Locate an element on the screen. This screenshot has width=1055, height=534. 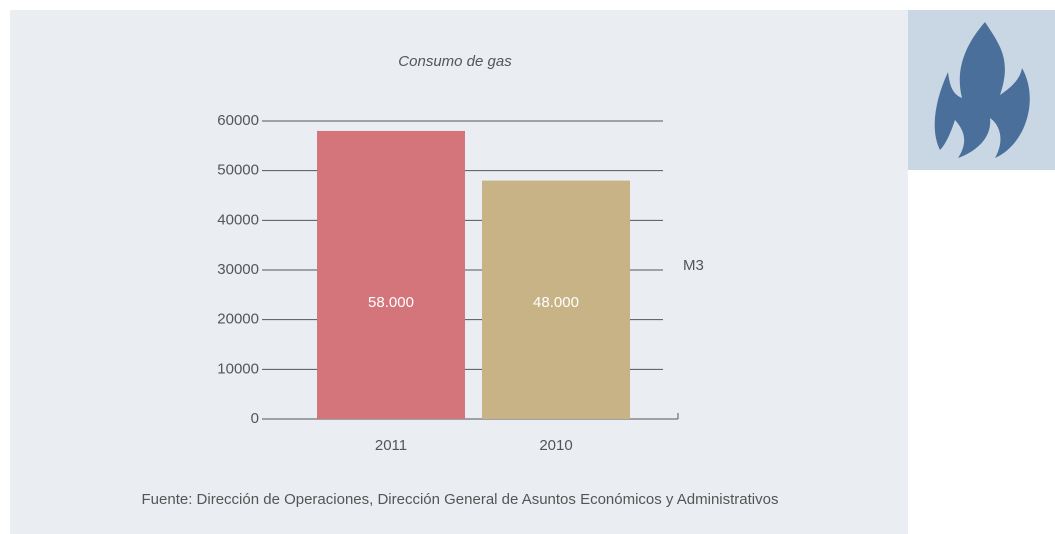
x-tick-label: 2011 is located at coordinates (391, 445).